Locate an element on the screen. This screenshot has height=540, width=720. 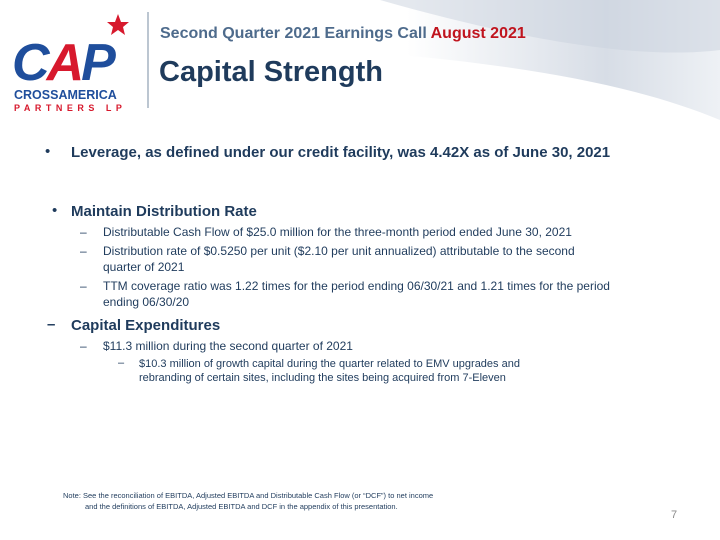
logo-star is located at coordinates (118, 24).